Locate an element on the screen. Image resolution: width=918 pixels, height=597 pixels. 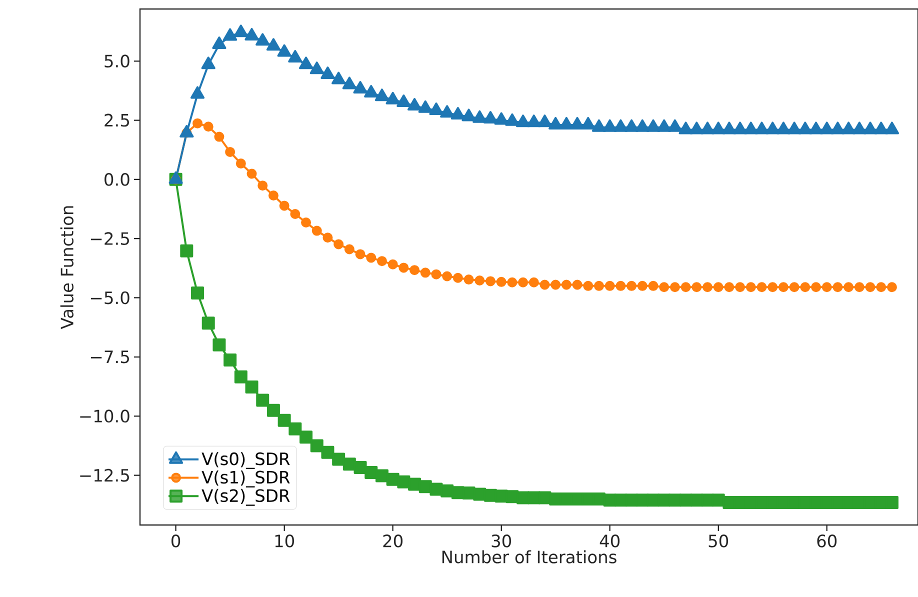
x-tick-label: 60 is located at coordinates (827, 541).